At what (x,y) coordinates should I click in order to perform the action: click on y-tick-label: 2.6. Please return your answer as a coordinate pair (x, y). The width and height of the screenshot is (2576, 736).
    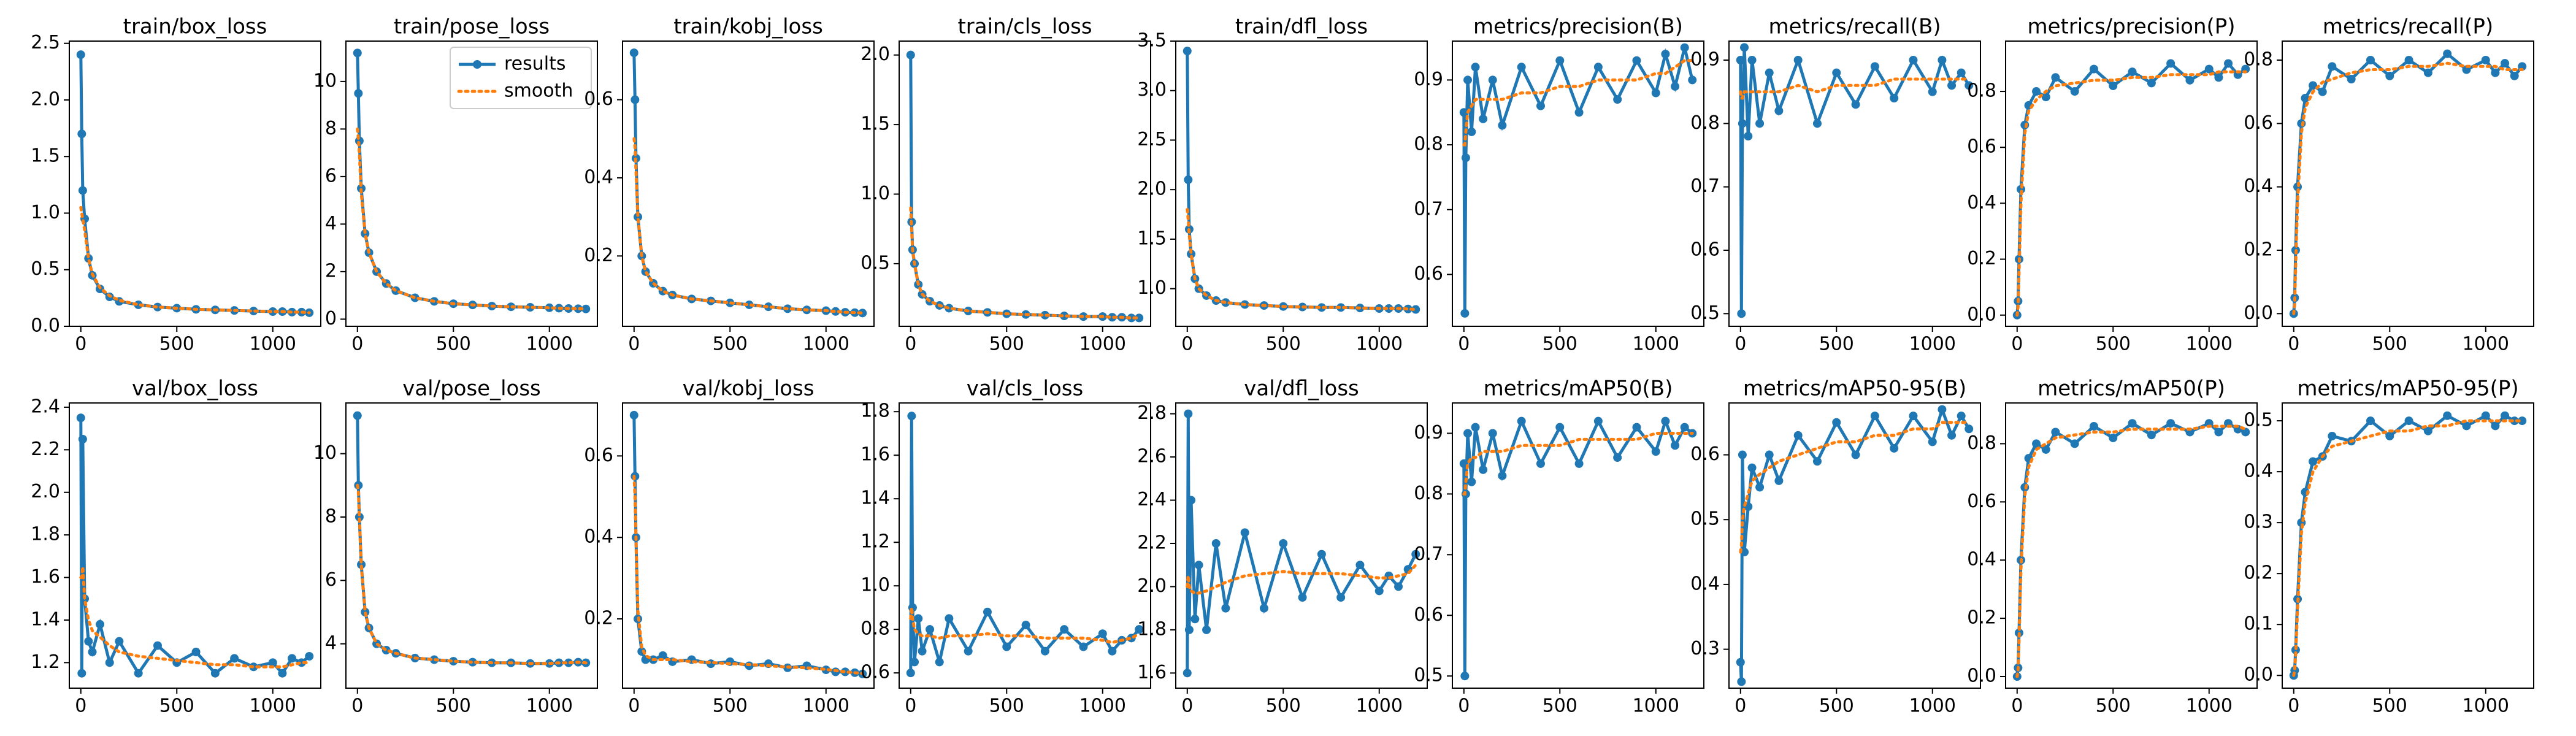
    Looking at the image, I should click on (1152, 456).